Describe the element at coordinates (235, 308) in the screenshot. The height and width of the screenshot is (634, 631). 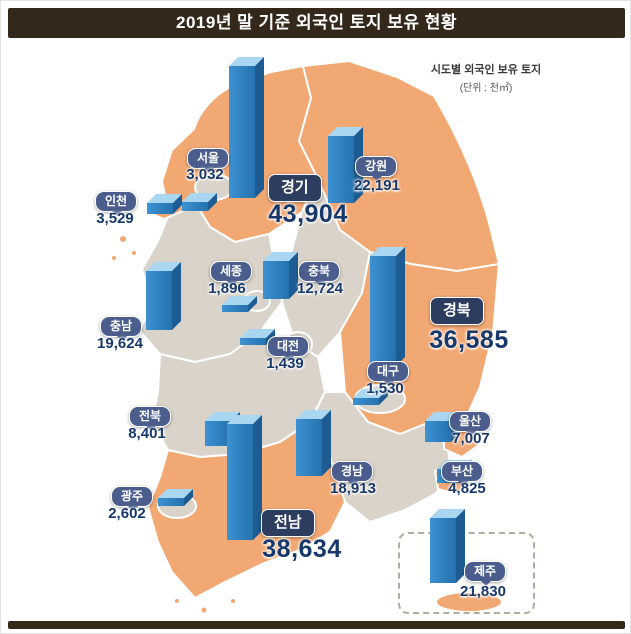
I see `region-bar-sejong` at that location.